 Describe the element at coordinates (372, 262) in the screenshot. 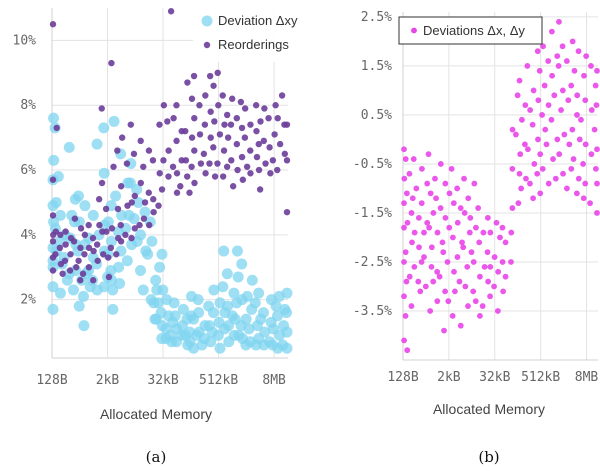

I see `y-tick-label: -2.5%` at that location.